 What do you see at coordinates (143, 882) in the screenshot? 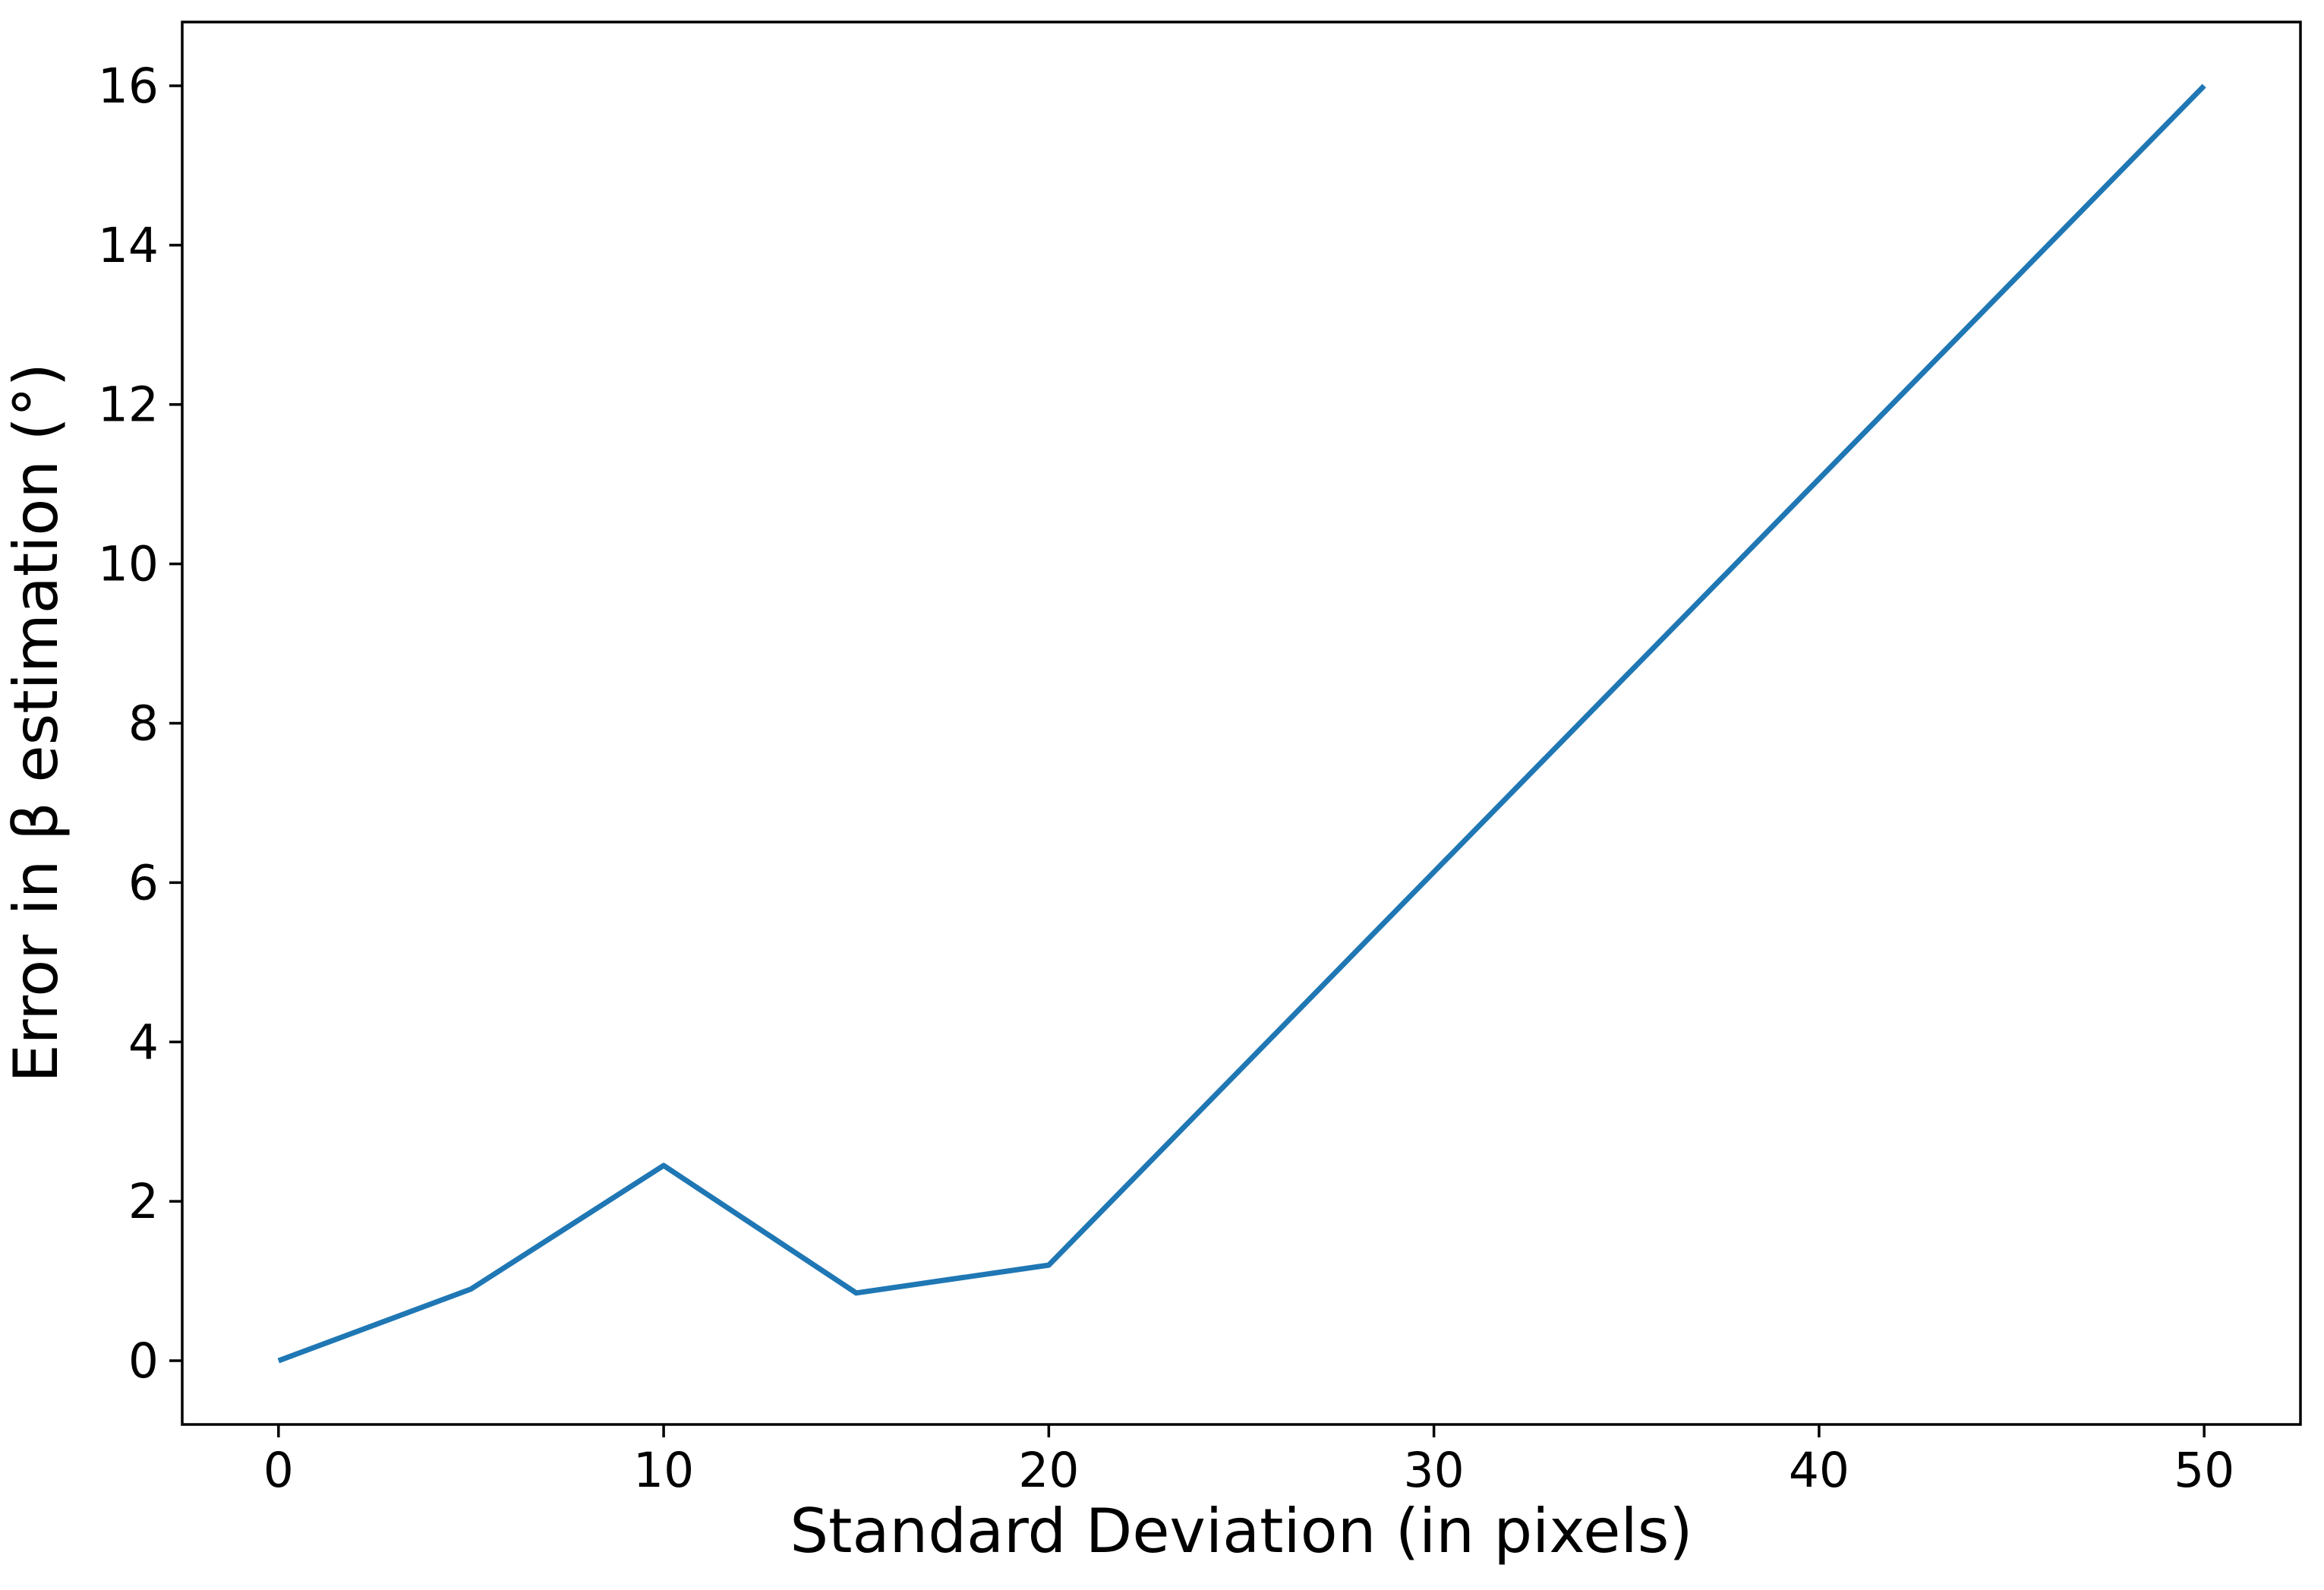
I see `y-tick-label: 6` at bounding box center [143, 882].